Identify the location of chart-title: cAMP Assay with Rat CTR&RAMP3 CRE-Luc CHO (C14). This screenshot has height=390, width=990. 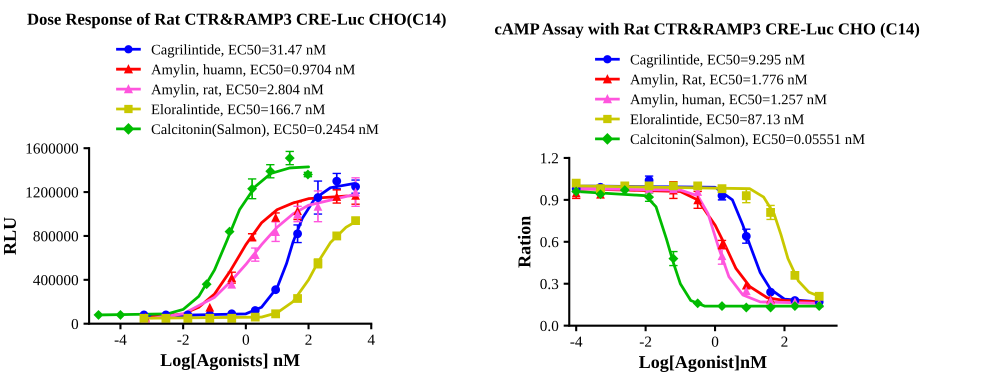
(707, 30).